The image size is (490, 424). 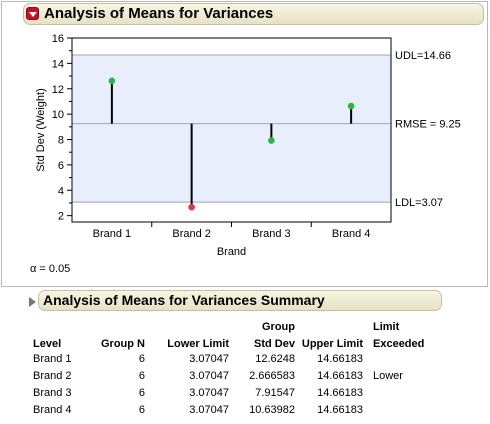 I want to click on x-tick-label: Brand 4, so click(x=351, y=234).